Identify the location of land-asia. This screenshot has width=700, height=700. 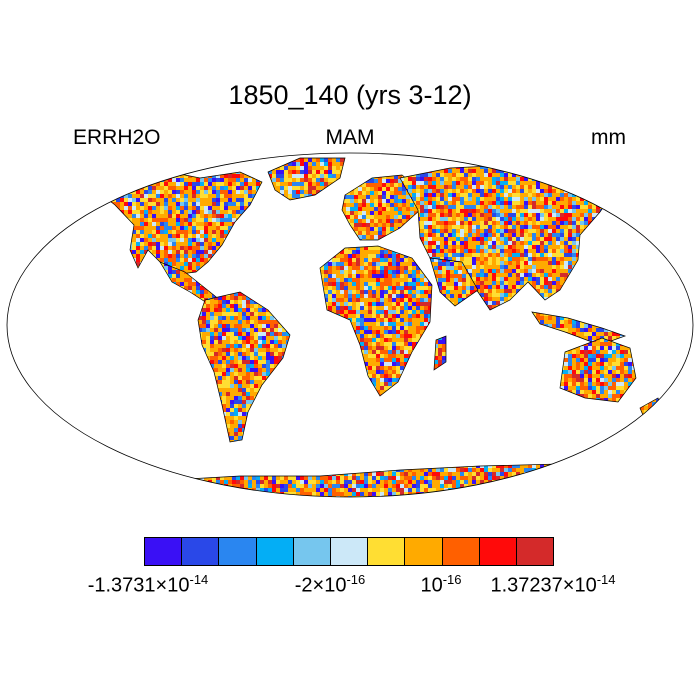
(507, 237).